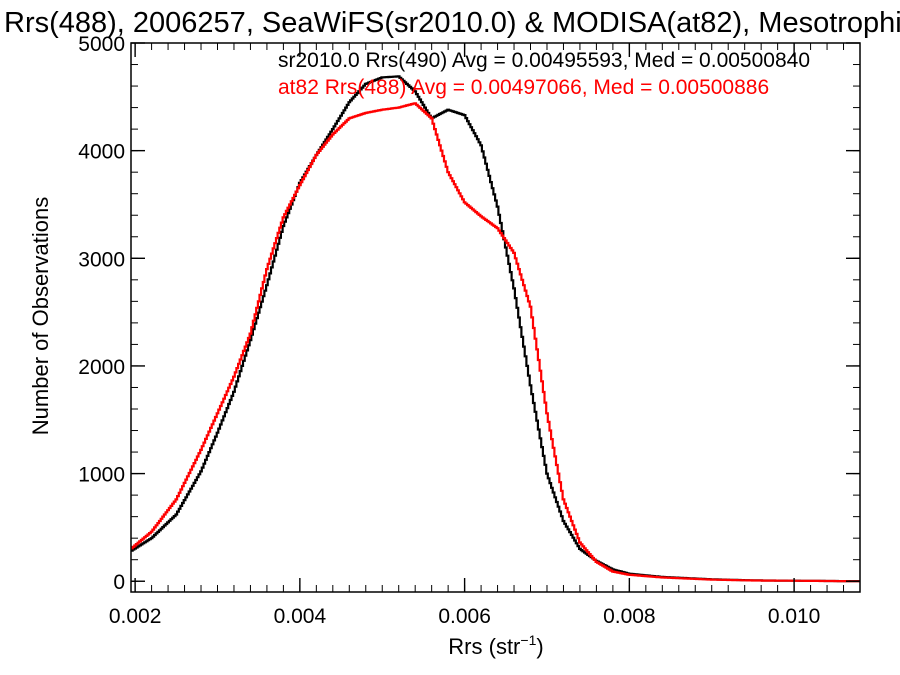 The width and height of the screenshot is (900, 675). Describe the element at coordinates (794, 616) in the screenshot. I see `x-tick-label: 0.010` at that location.